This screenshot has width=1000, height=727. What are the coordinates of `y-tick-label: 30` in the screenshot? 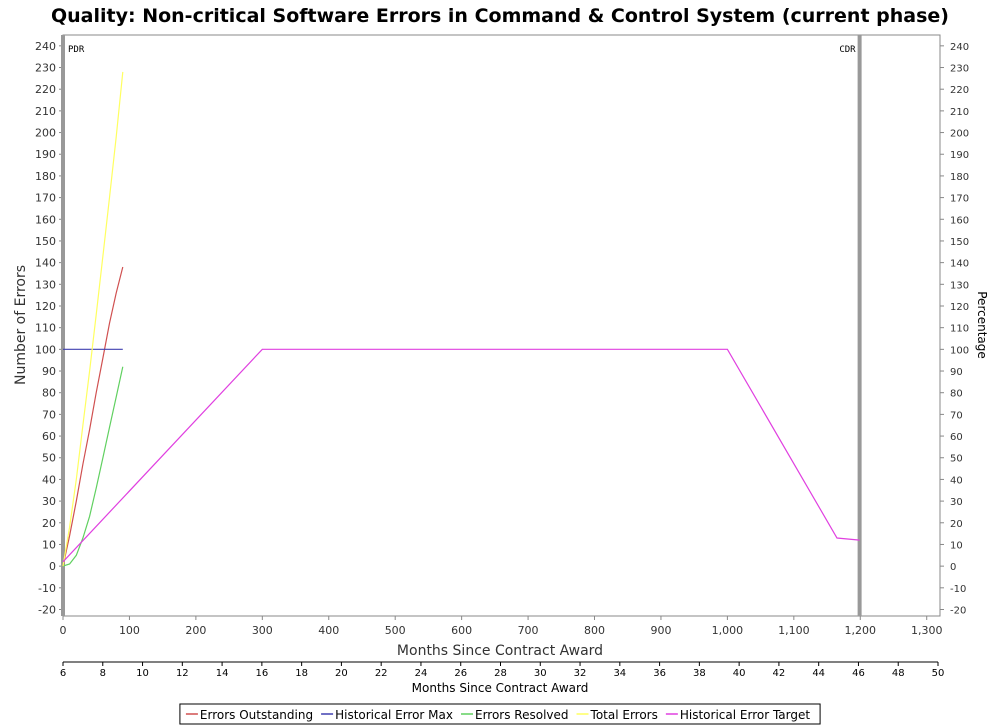 It's located at (49, 501).